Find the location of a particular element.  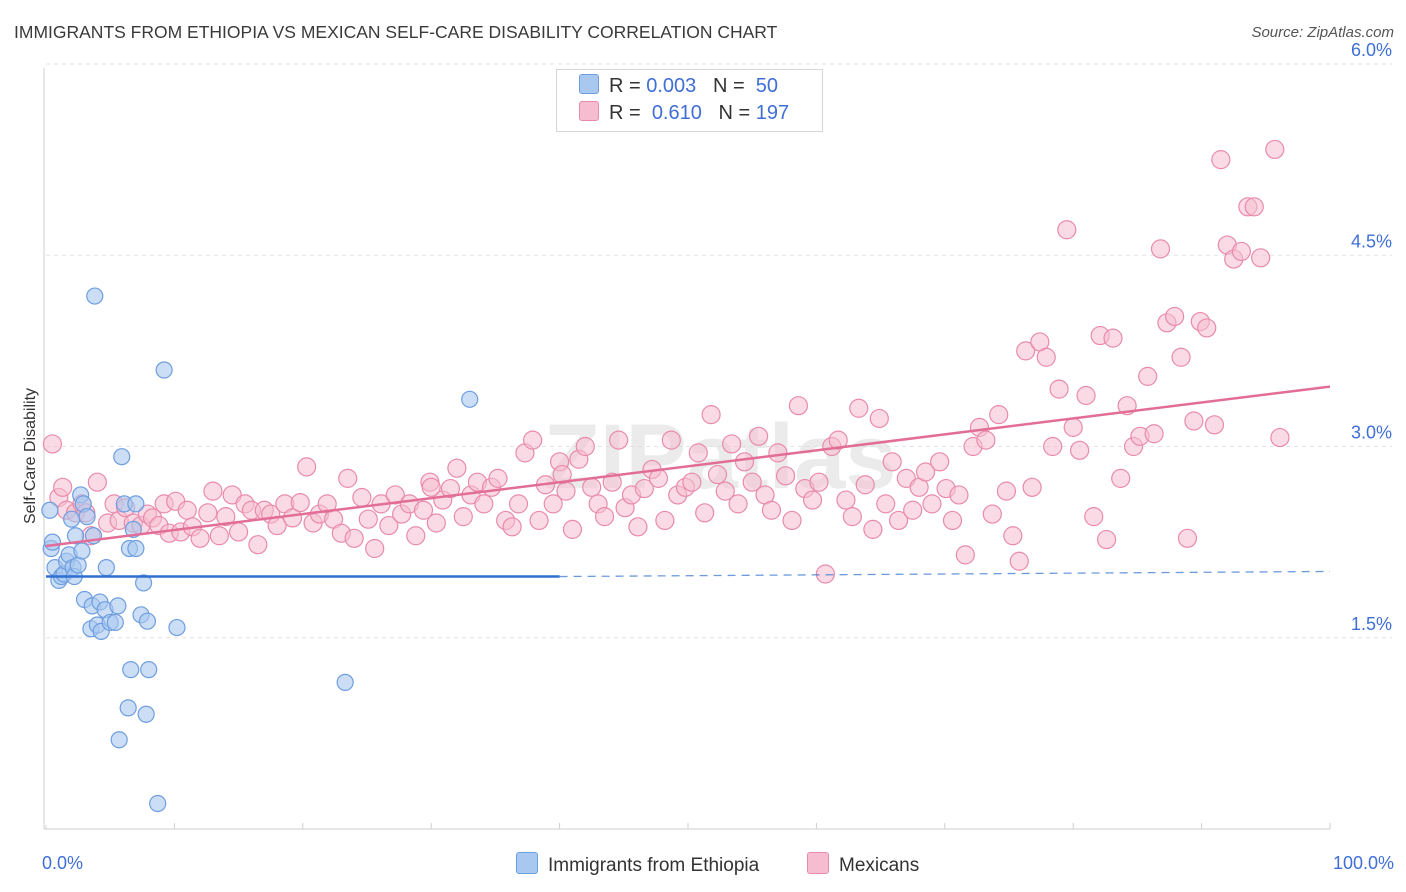

mexicans-r-value: 0.610 is located at coordinates (676, 113).